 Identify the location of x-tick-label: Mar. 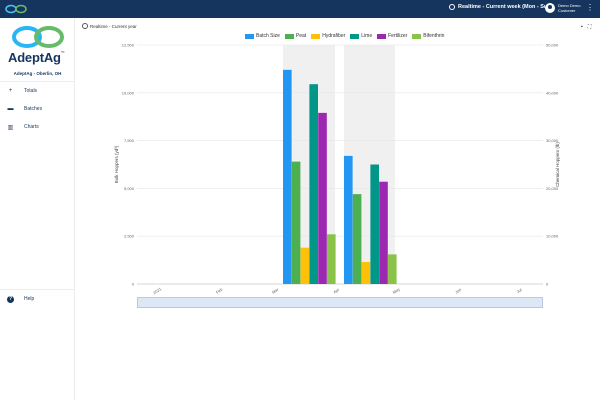
(275, 290).